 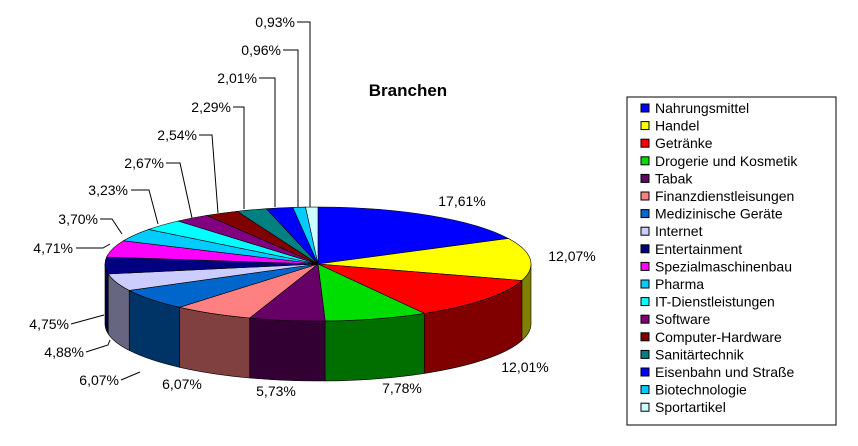 I want to click on legend-entry-internet: Internet, so click(x=679, y=231).